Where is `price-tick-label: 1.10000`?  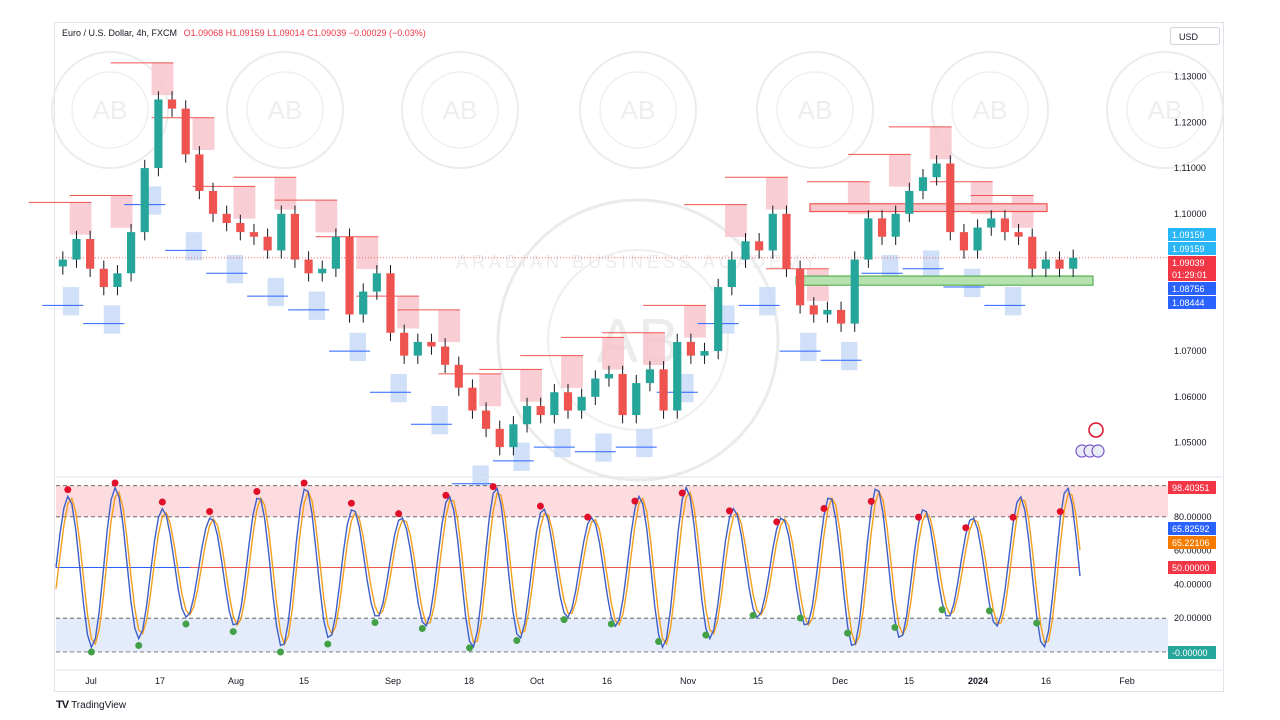 price-tick-label: 1.10000 is located at coordinates (1190, 214).